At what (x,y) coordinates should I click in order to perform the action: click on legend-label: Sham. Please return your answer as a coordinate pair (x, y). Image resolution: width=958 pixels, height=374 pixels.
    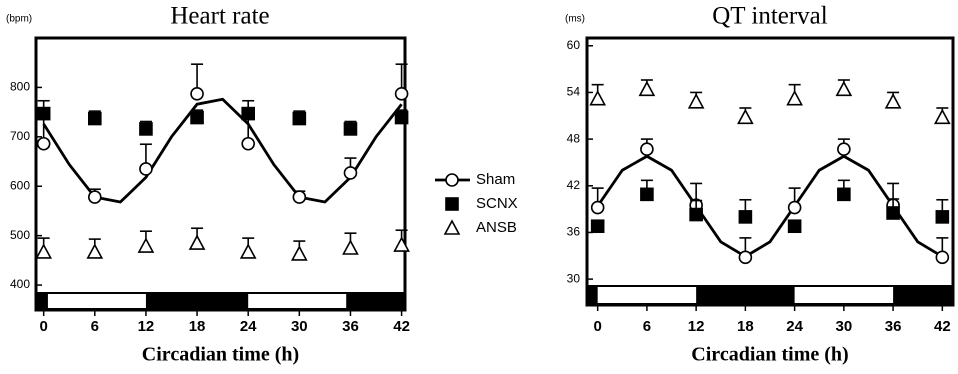
    Looking at the image, I should click on (495, 179).